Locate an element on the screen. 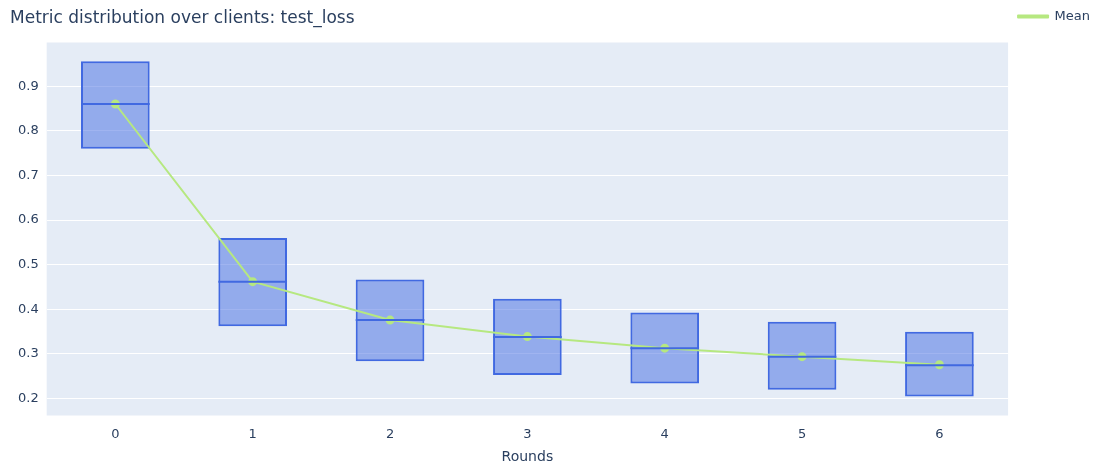  x-tick-label: 0 is located at coordinates (115, 433).